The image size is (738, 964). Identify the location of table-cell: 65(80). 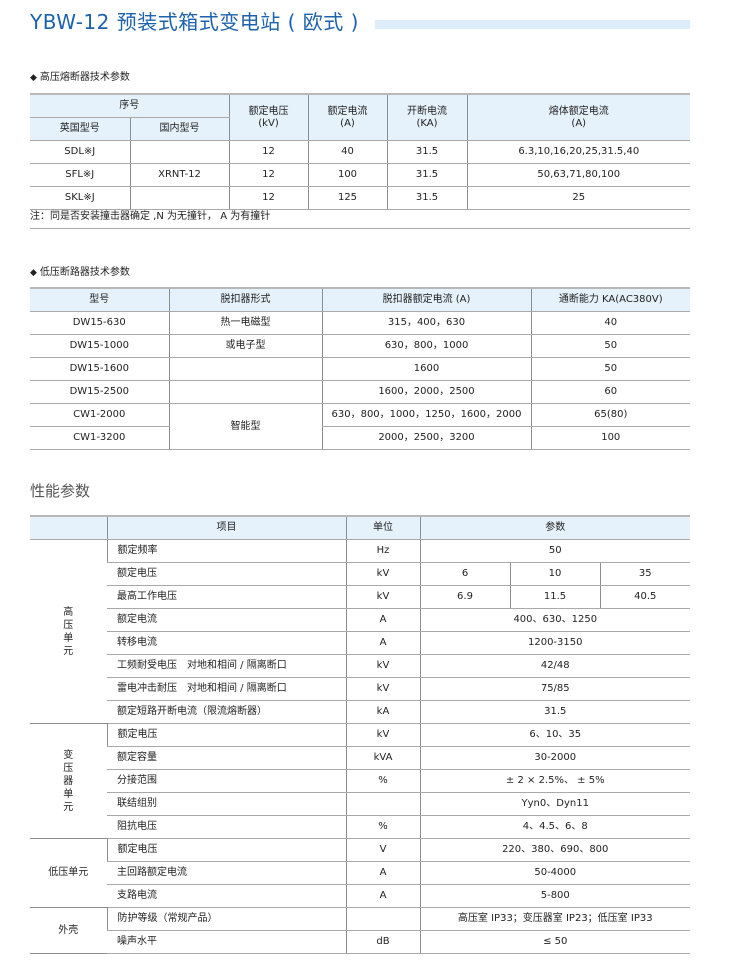
(610, 415).